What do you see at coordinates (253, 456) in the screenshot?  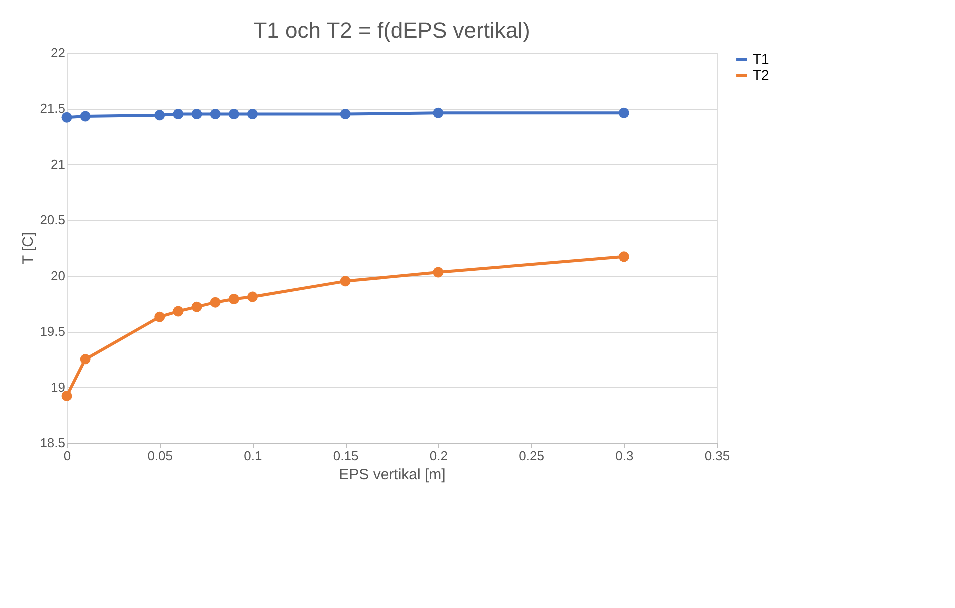 I see `x-tick-label: 0.1` at bounding box center [253, 456].